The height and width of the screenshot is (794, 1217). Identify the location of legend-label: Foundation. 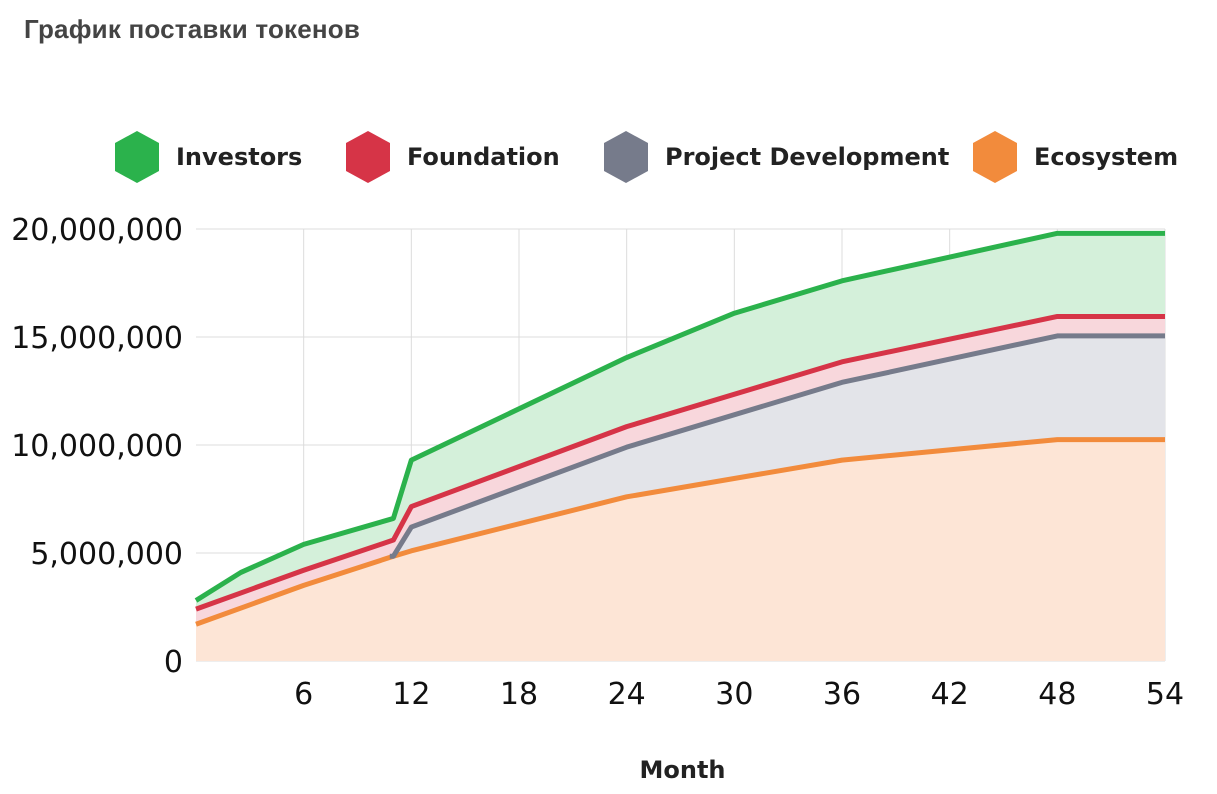
(483, 157).